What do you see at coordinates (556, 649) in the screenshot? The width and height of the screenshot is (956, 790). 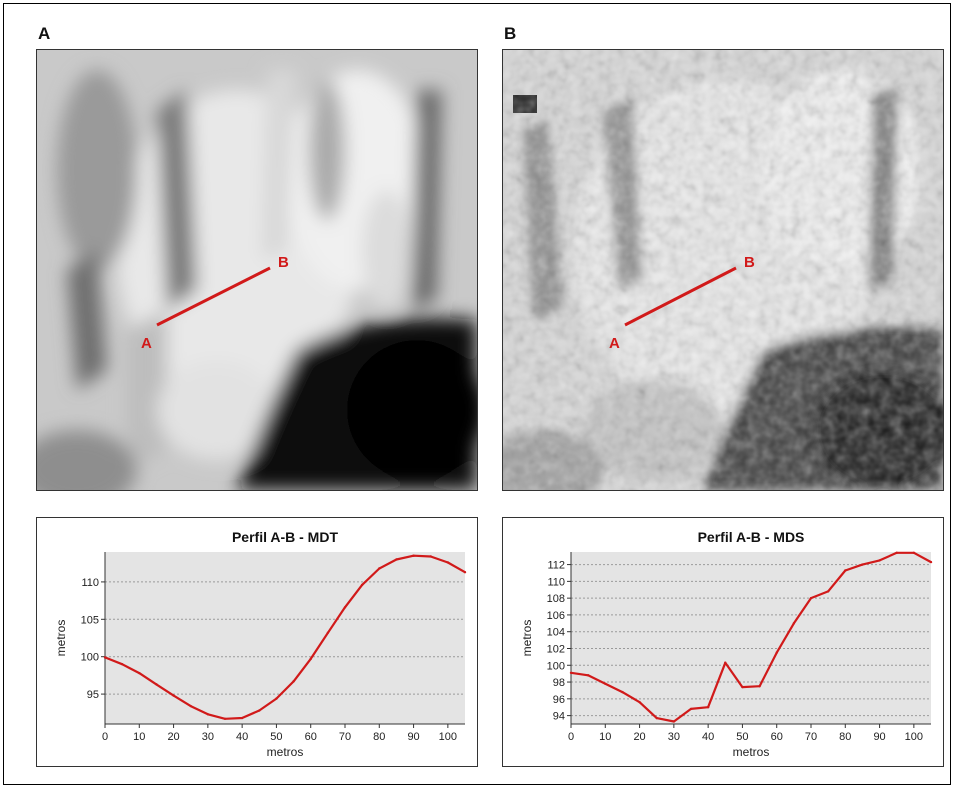 I see `y-tick-label-mds: 102` at bounding box center [556, 649].